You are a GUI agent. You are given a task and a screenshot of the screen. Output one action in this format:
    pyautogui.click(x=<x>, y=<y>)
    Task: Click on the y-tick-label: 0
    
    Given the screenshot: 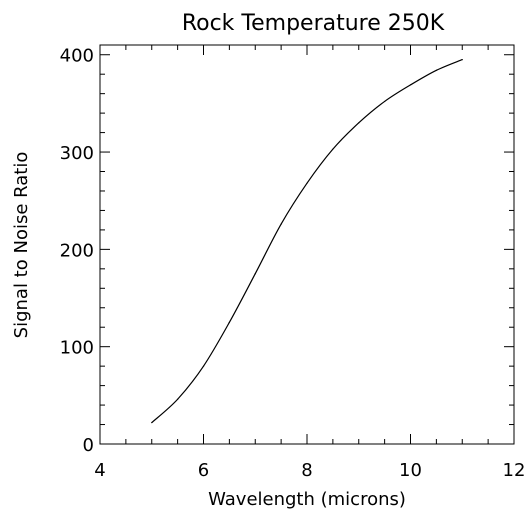 What is the action you would take?
    pyautogui.click(x=88, y=445)
    